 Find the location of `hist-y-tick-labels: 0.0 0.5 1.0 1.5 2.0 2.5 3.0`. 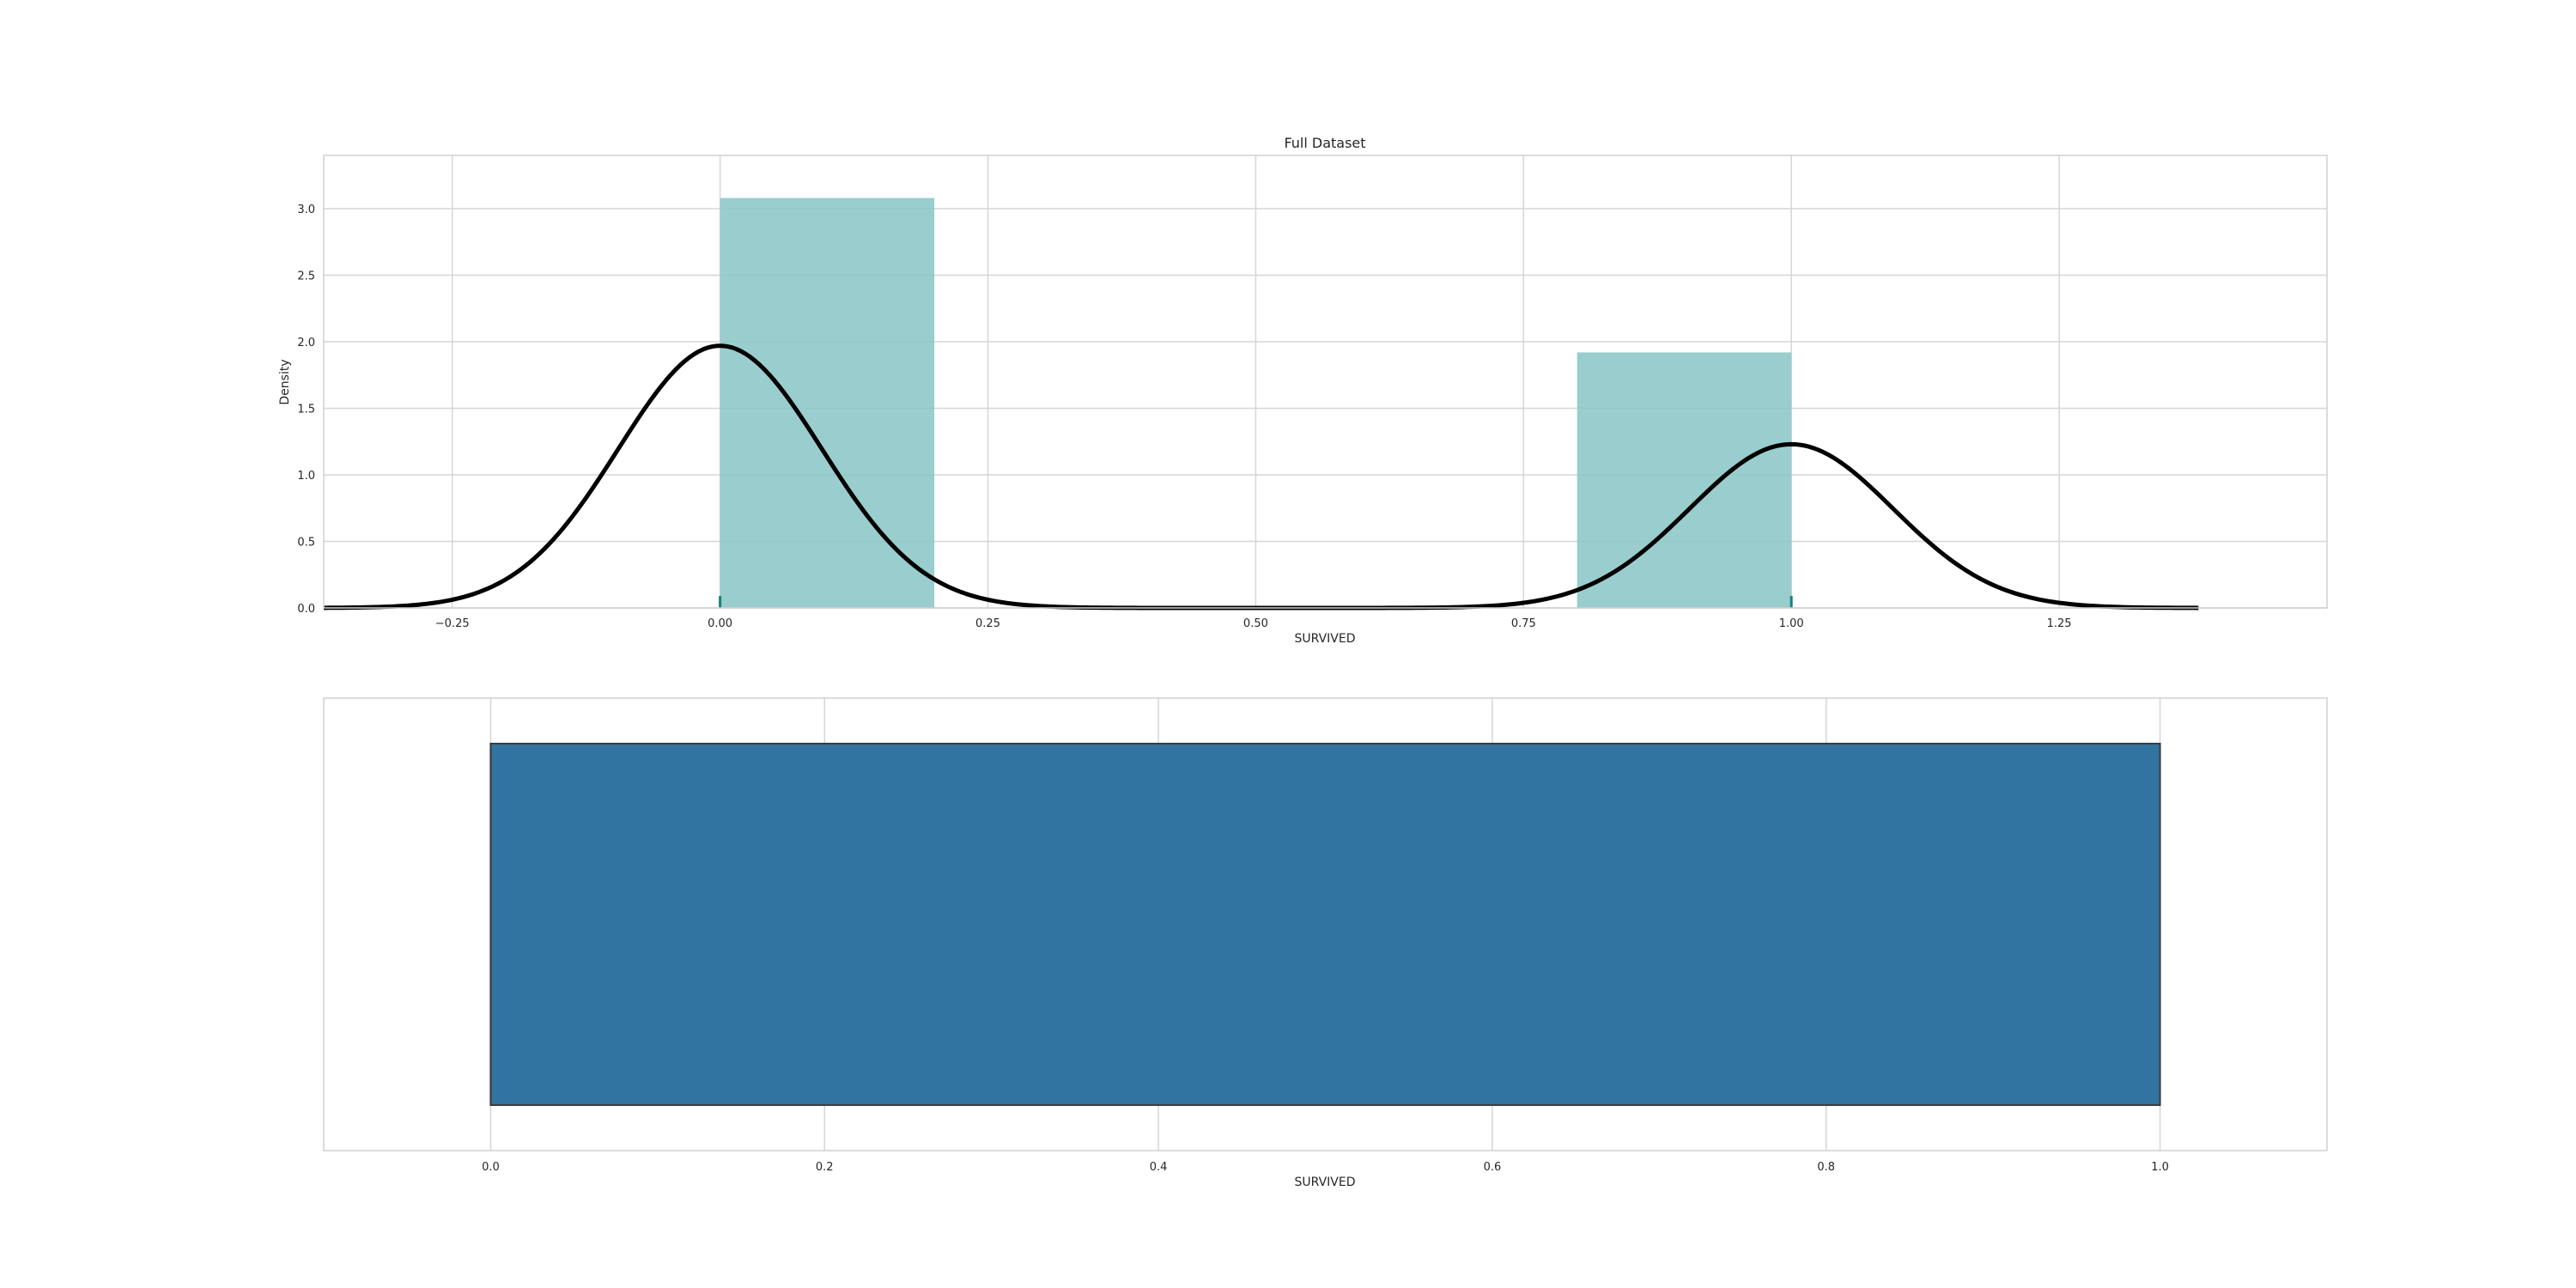

hist-y-tick-labels: 0.0 0.5 1.0 1.5 2.0 2.5 3.0 is located at coordinates (306, 410).